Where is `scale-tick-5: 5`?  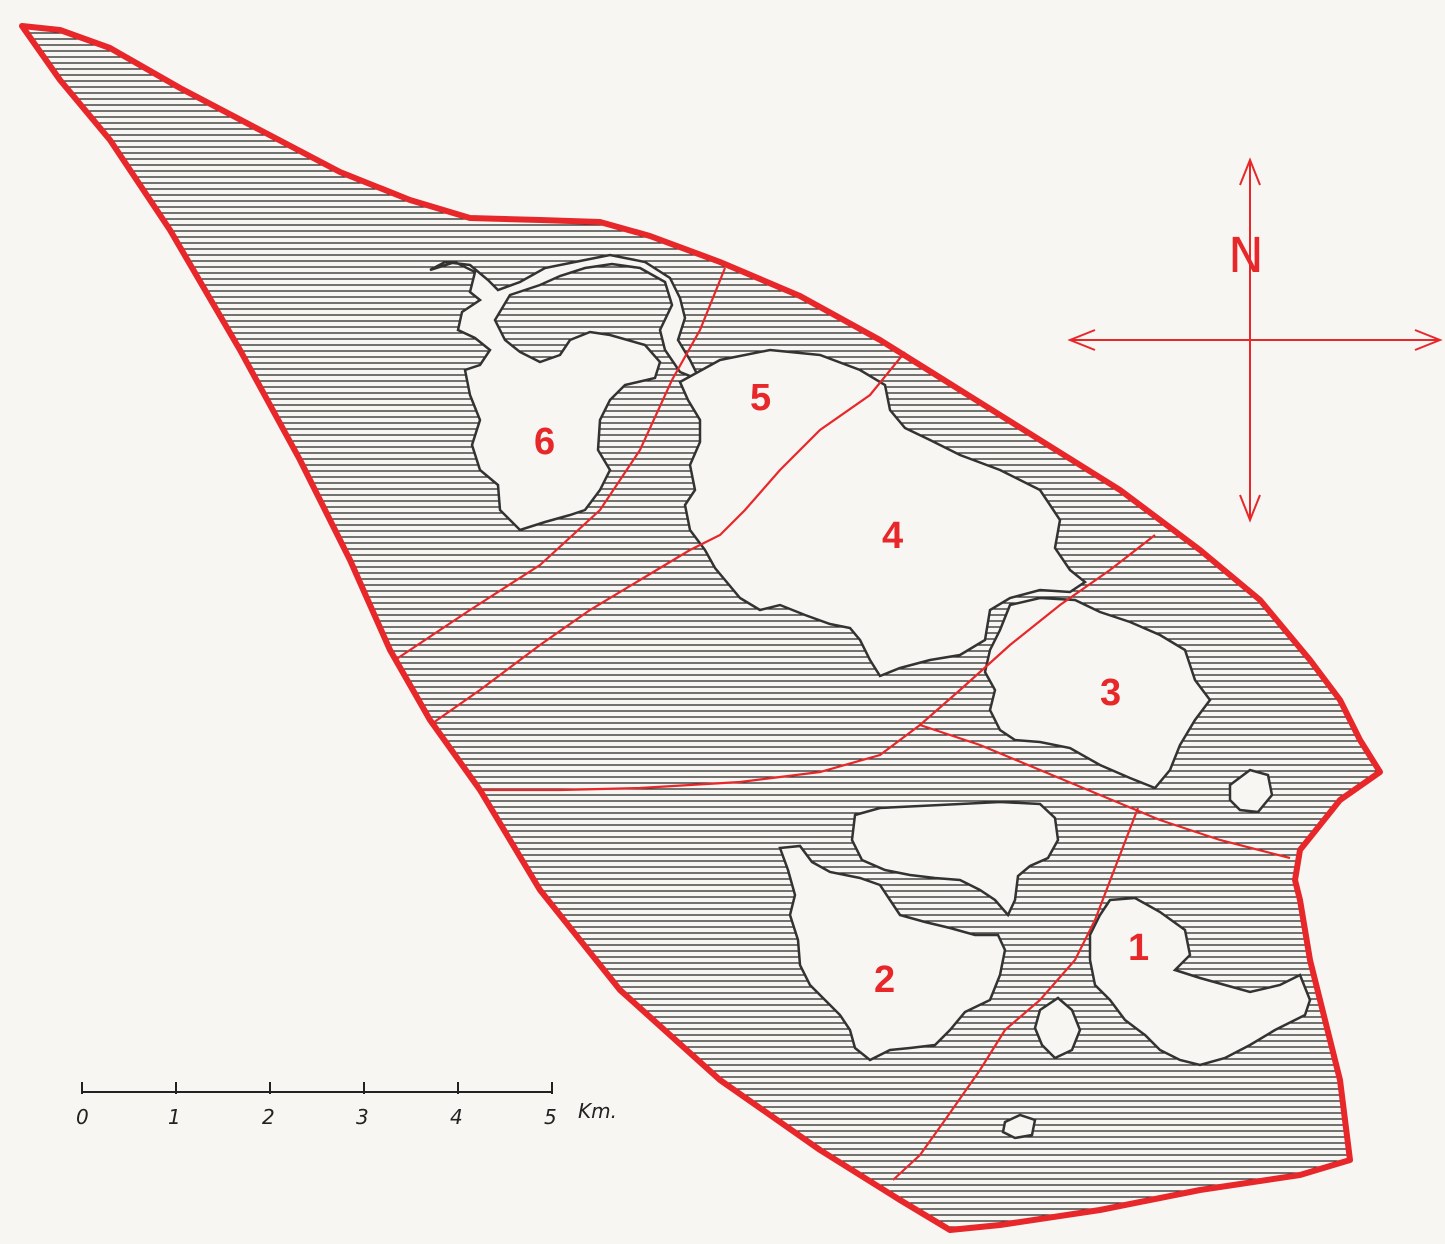 scale-tick-5: 5 is located at coordinates (550, 1117).